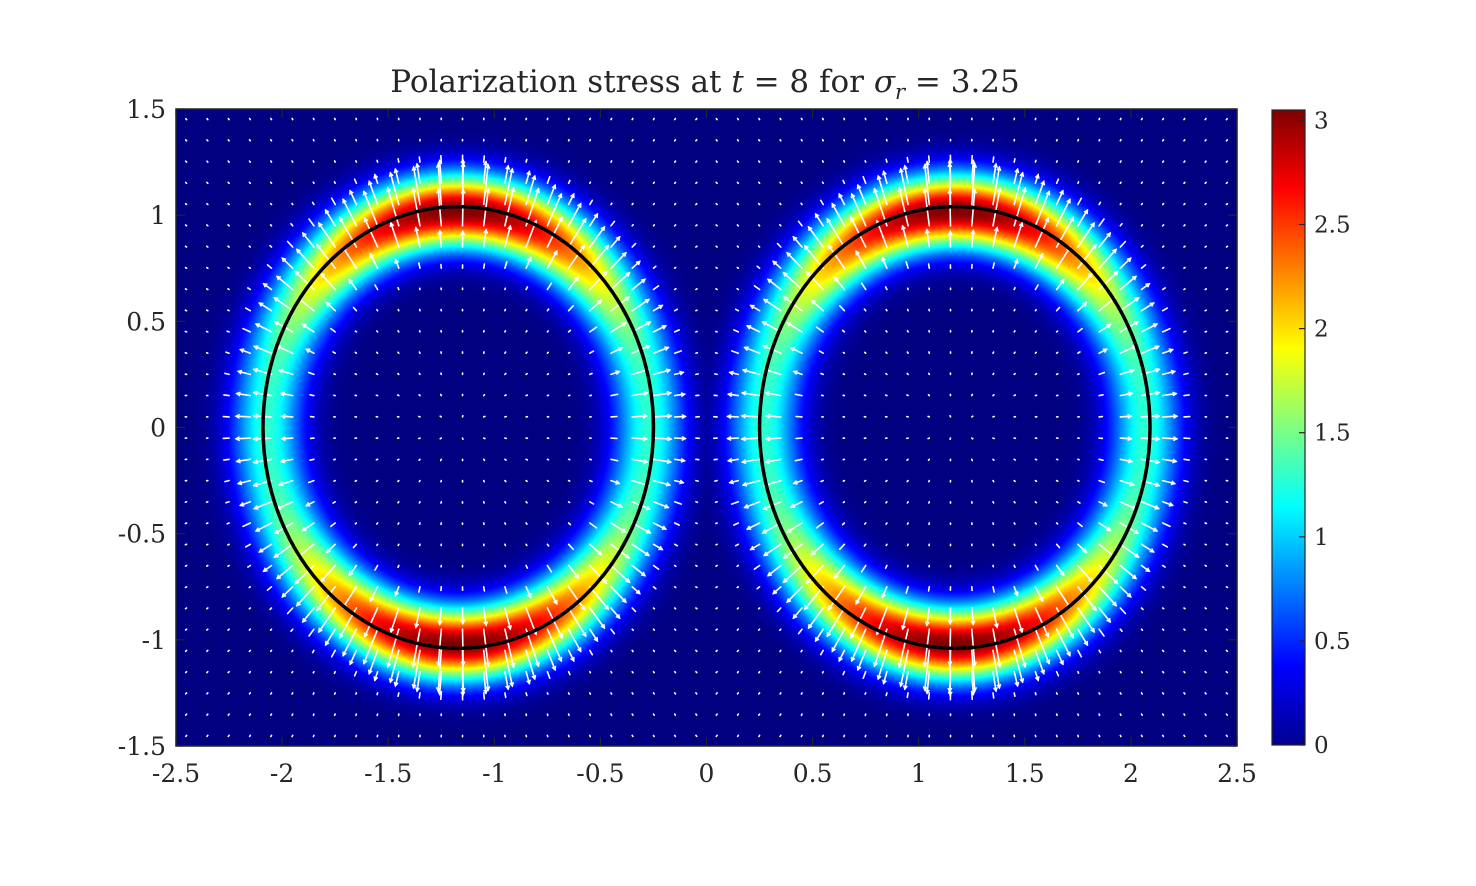 Image resolution: width=1476 pixels, height=886 pixels. What do you see at coordinates (388, 773) in the screenshot?
I see `x-tick-label: -1.5` at bounding box center [388, 773].